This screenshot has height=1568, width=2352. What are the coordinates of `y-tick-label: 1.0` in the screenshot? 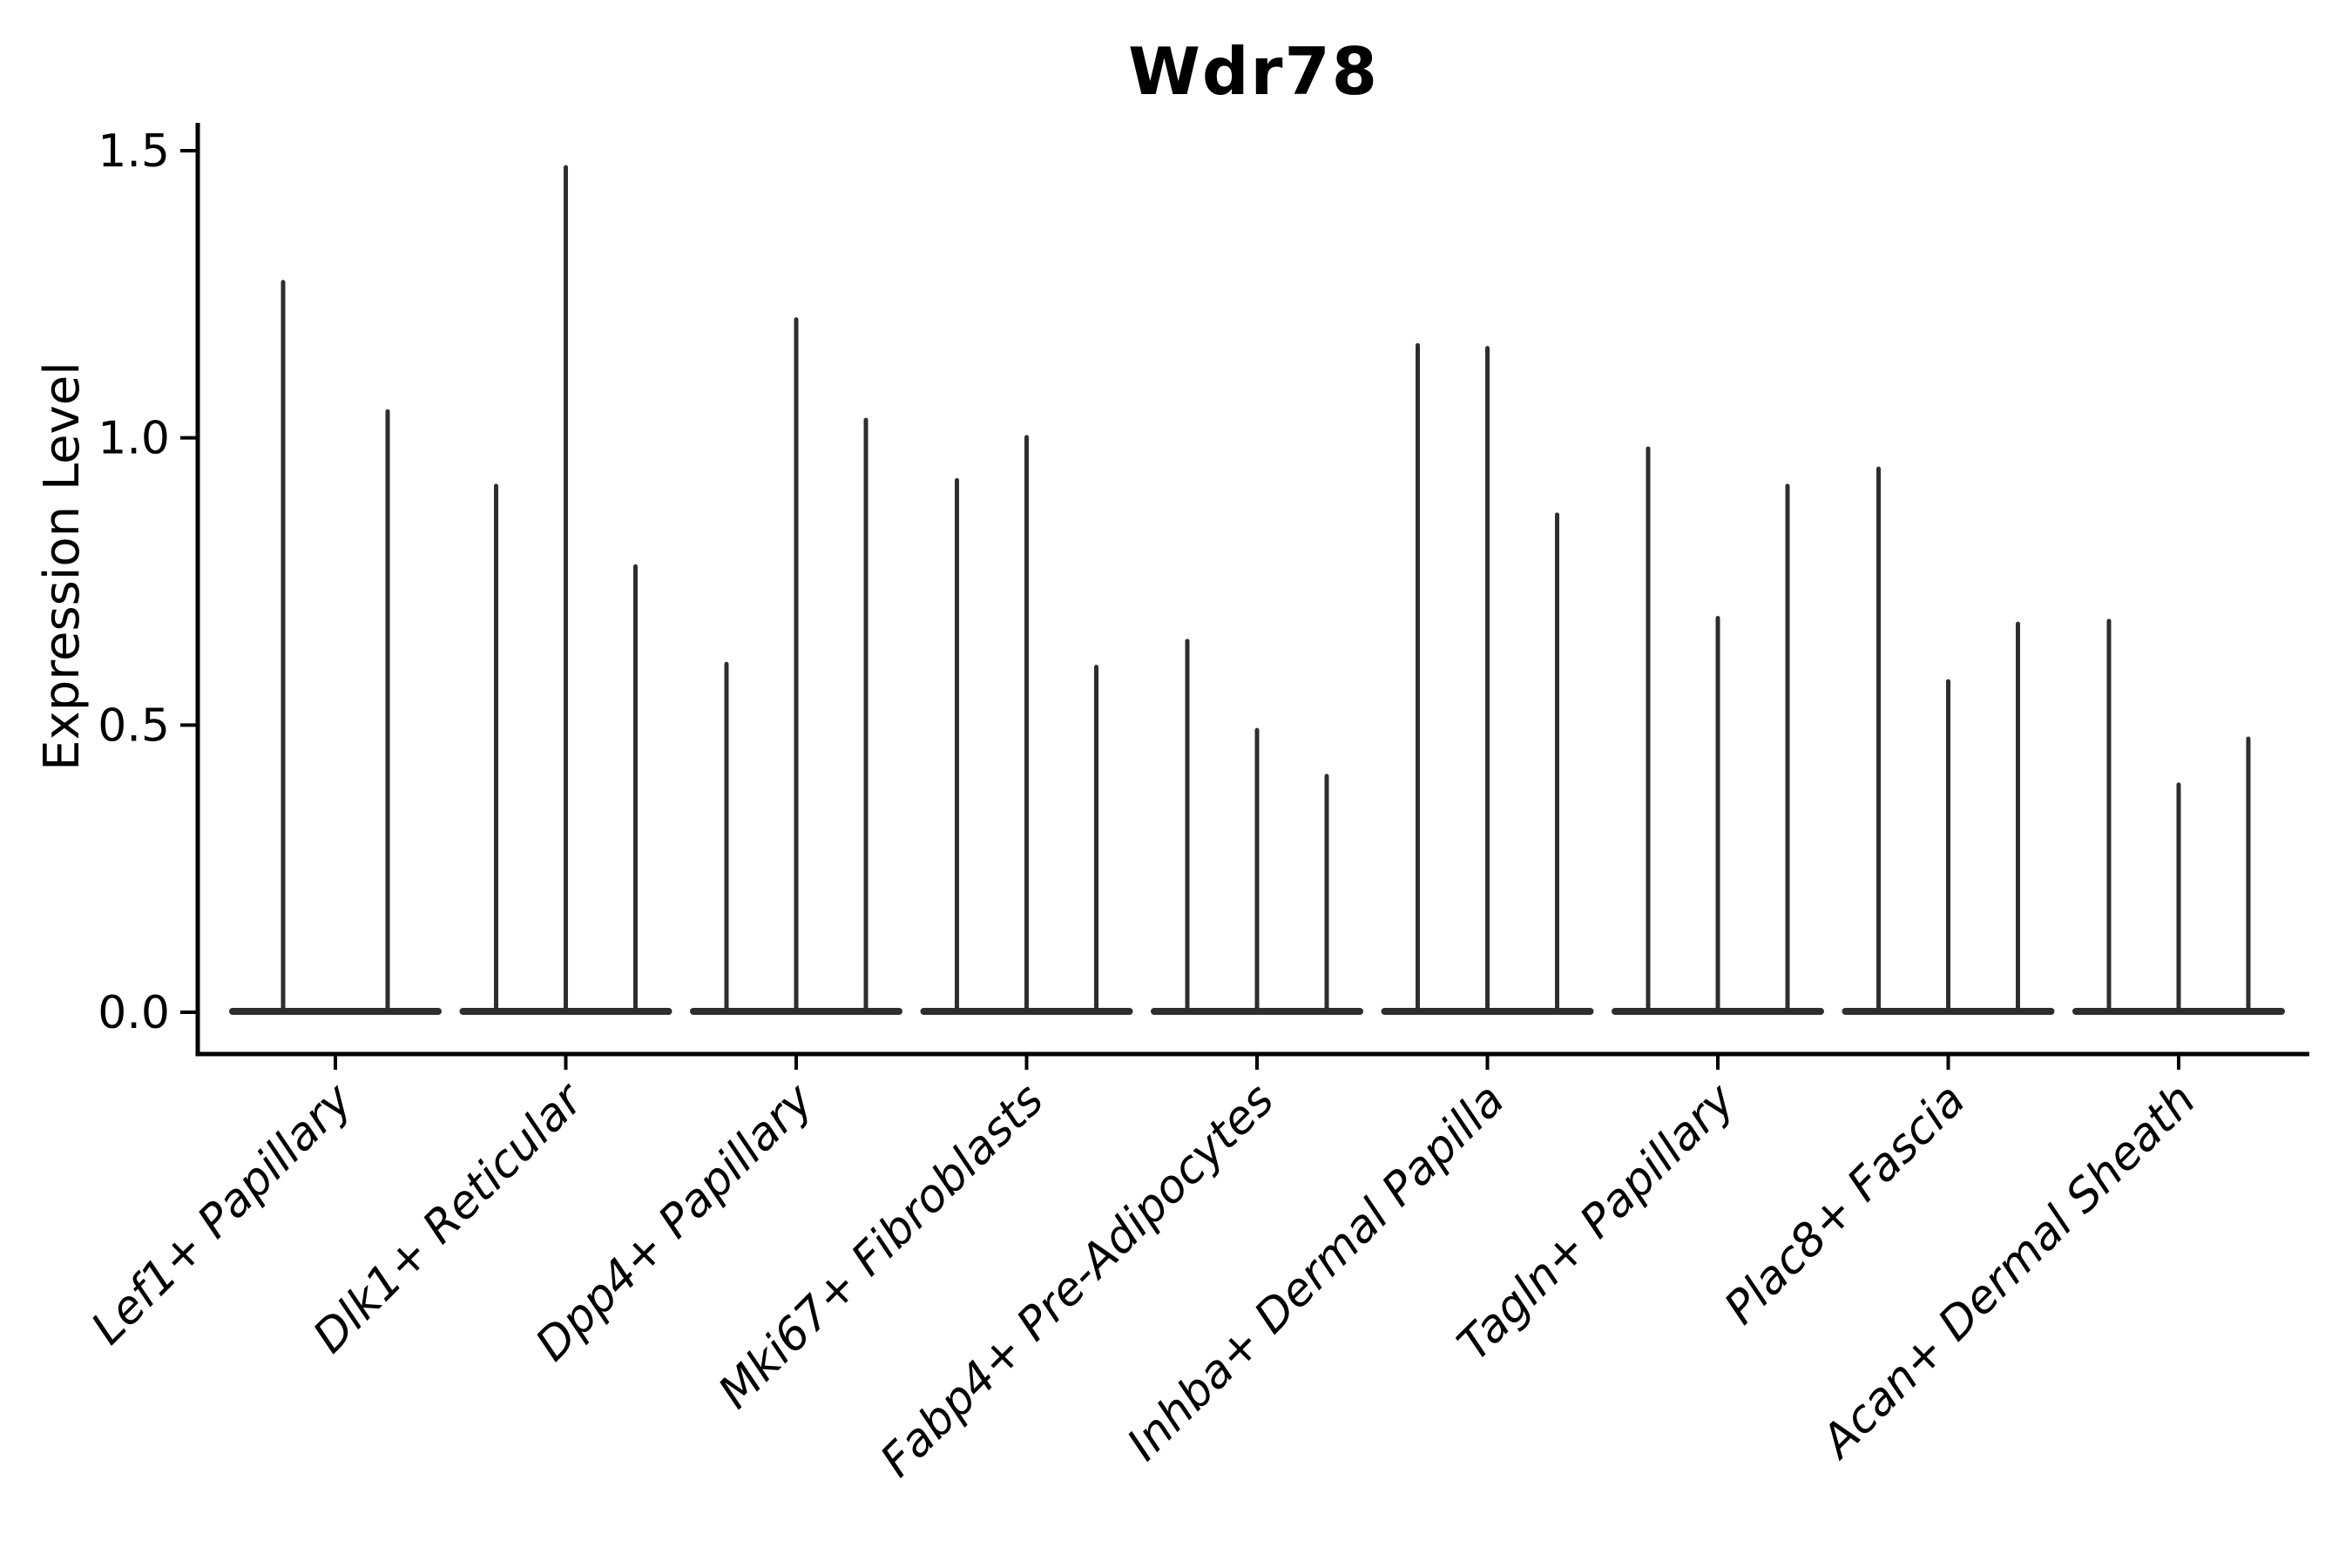 It's located at (134, 439).